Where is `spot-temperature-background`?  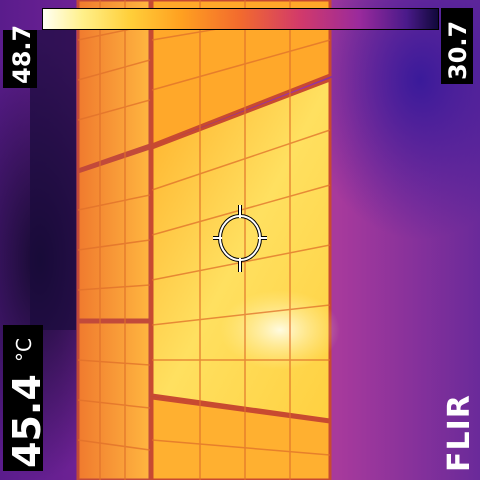
spot-temperature-background is located at coordinates (23, 398).